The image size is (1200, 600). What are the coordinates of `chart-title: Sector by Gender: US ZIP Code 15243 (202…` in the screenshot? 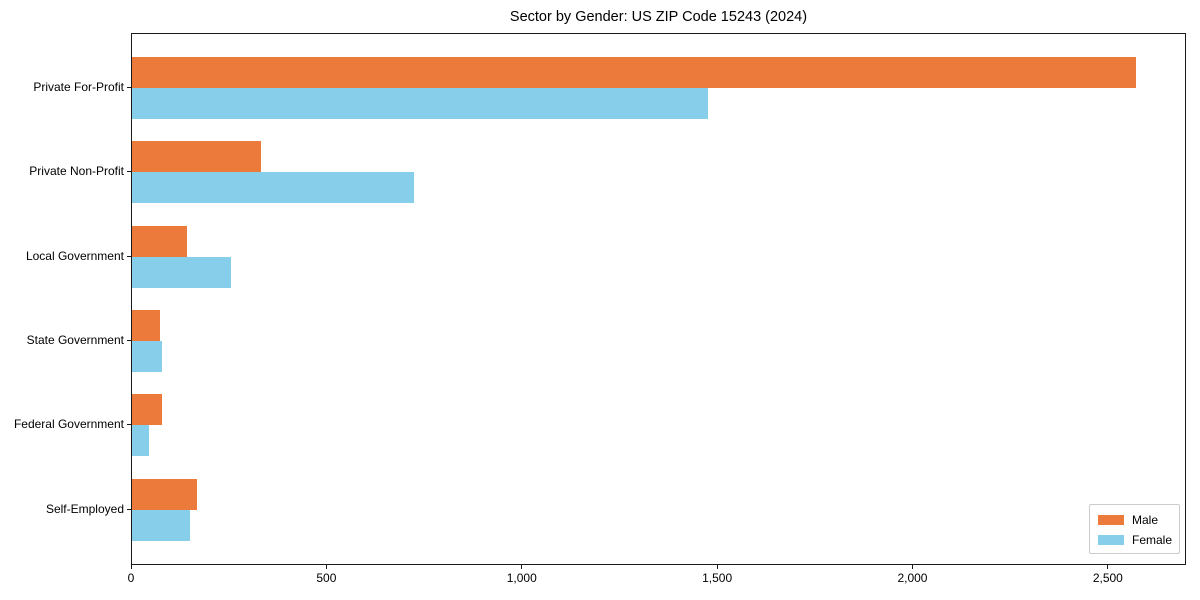 It's located at (658, 17).